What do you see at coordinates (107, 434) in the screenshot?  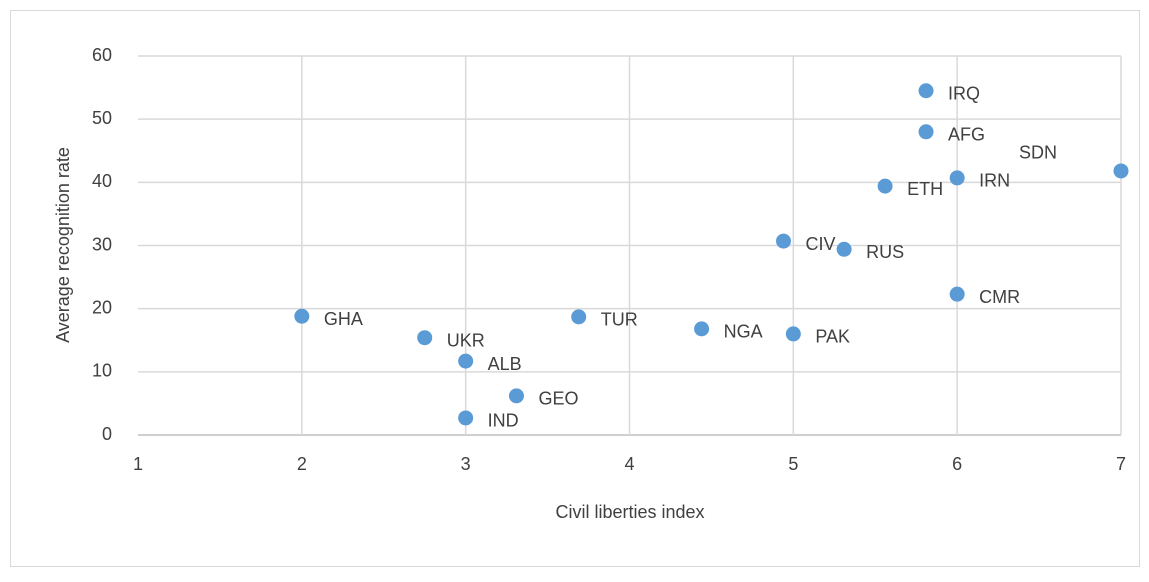 I see `y-tick-label: 0` at bounding box center [107, 434].